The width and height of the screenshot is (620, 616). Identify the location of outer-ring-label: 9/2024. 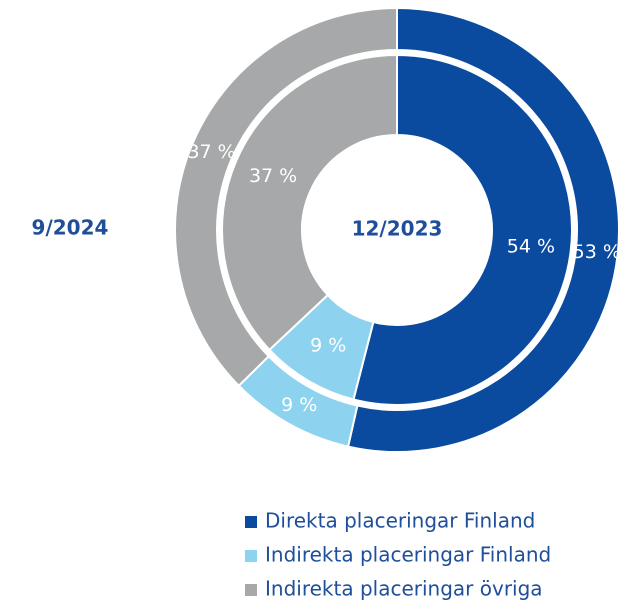
(70, 228).